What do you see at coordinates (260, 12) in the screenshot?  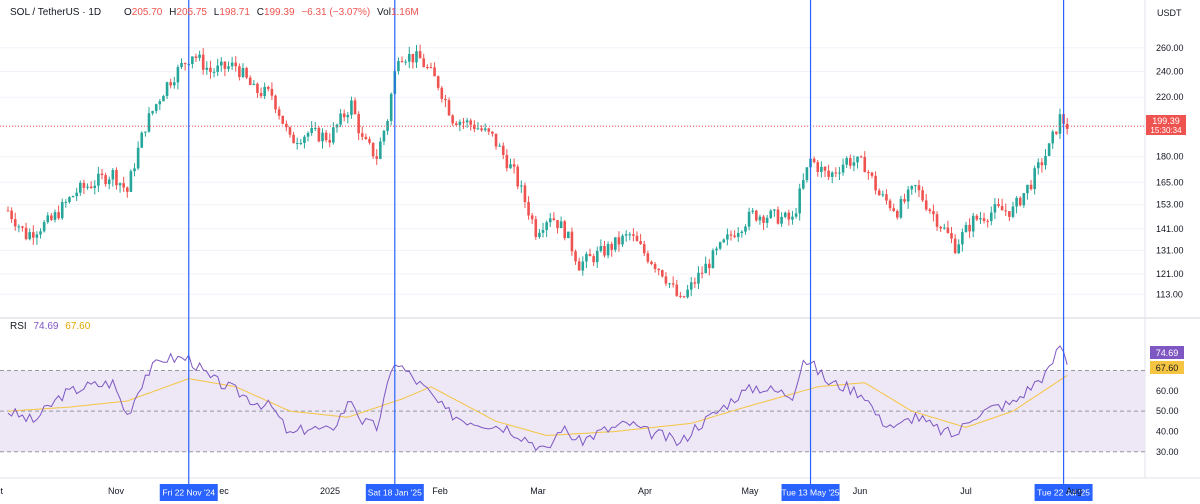 I see `close-label: C` at bounding box center [260, 12].